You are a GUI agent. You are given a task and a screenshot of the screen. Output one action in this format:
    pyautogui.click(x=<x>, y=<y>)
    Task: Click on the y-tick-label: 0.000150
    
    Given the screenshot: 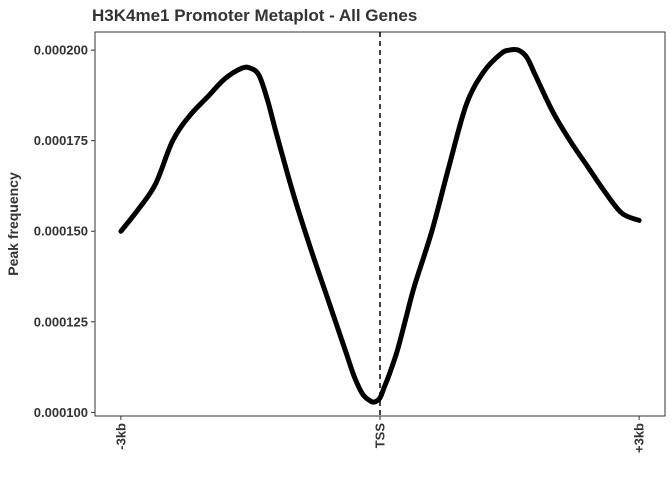 What is the action you would take?
    pyautogui.click(x=61, y=231)
    